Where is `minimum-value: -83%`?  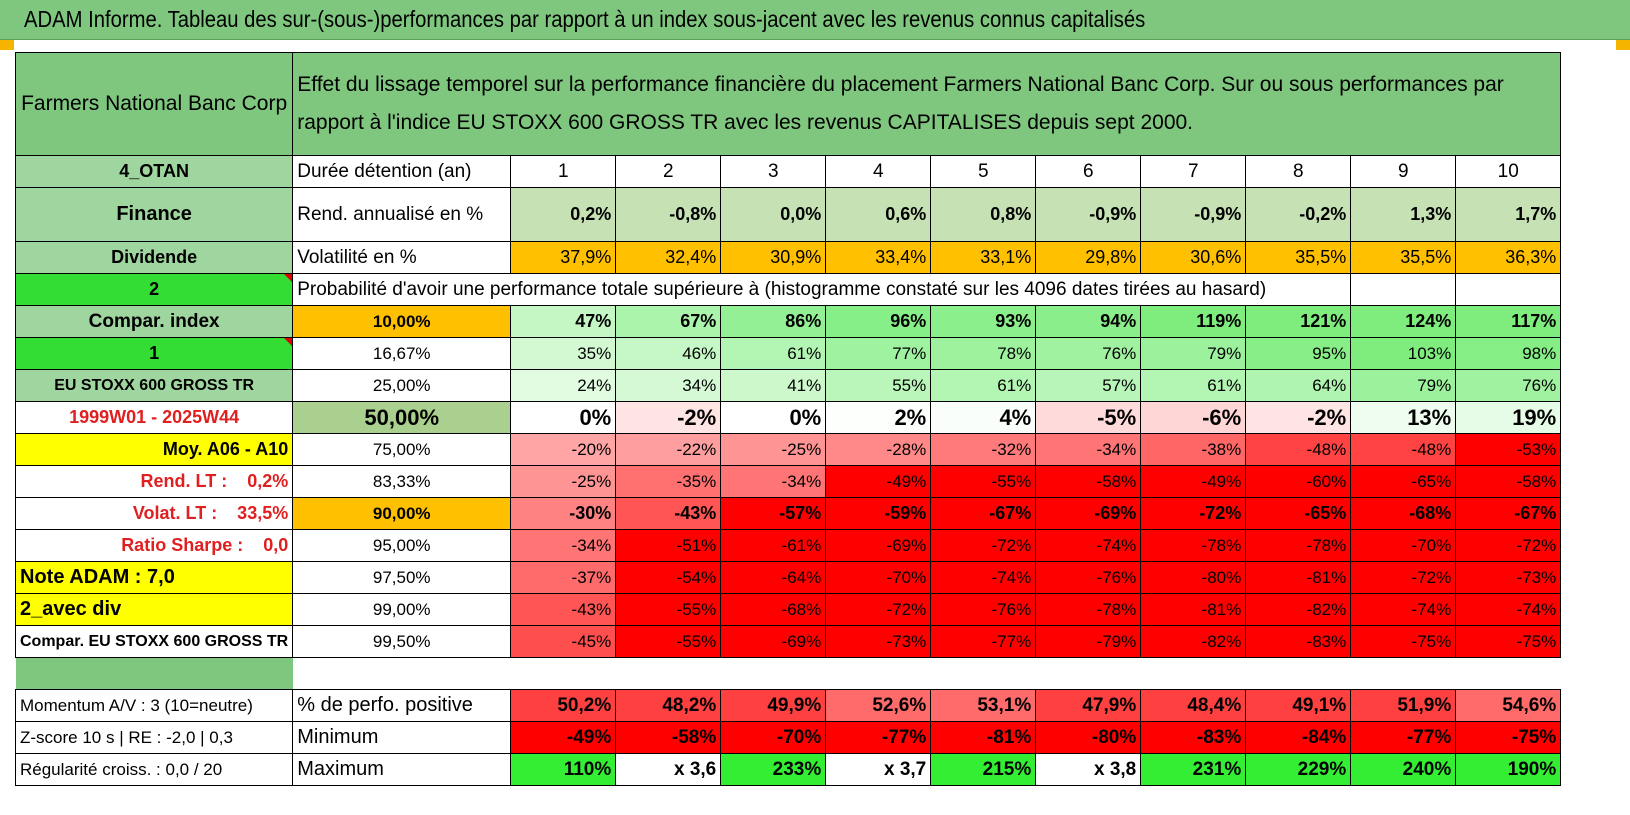
minimum-value: -83% is located at coordinates (1193, 737).